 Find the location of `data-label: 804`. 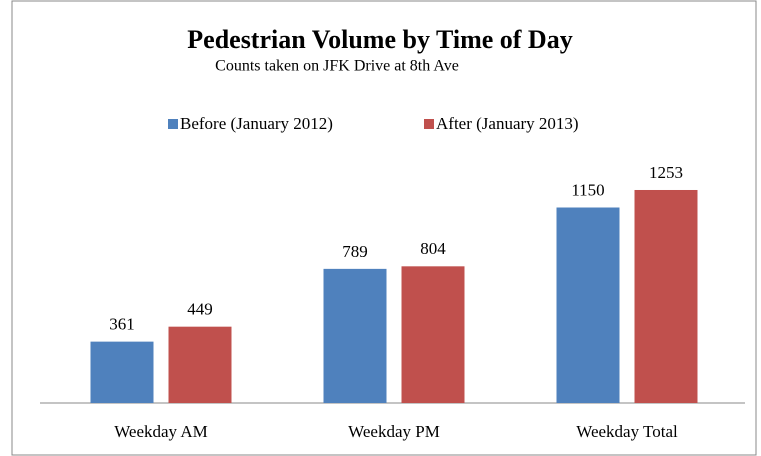

data-label: 804 is located at coordinates (433, 248).